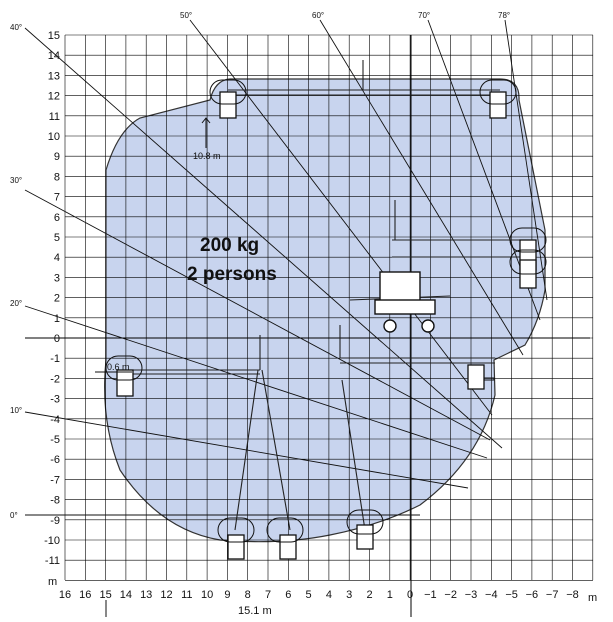  I want to click on y-tick-label: 15, so click(54, 36).